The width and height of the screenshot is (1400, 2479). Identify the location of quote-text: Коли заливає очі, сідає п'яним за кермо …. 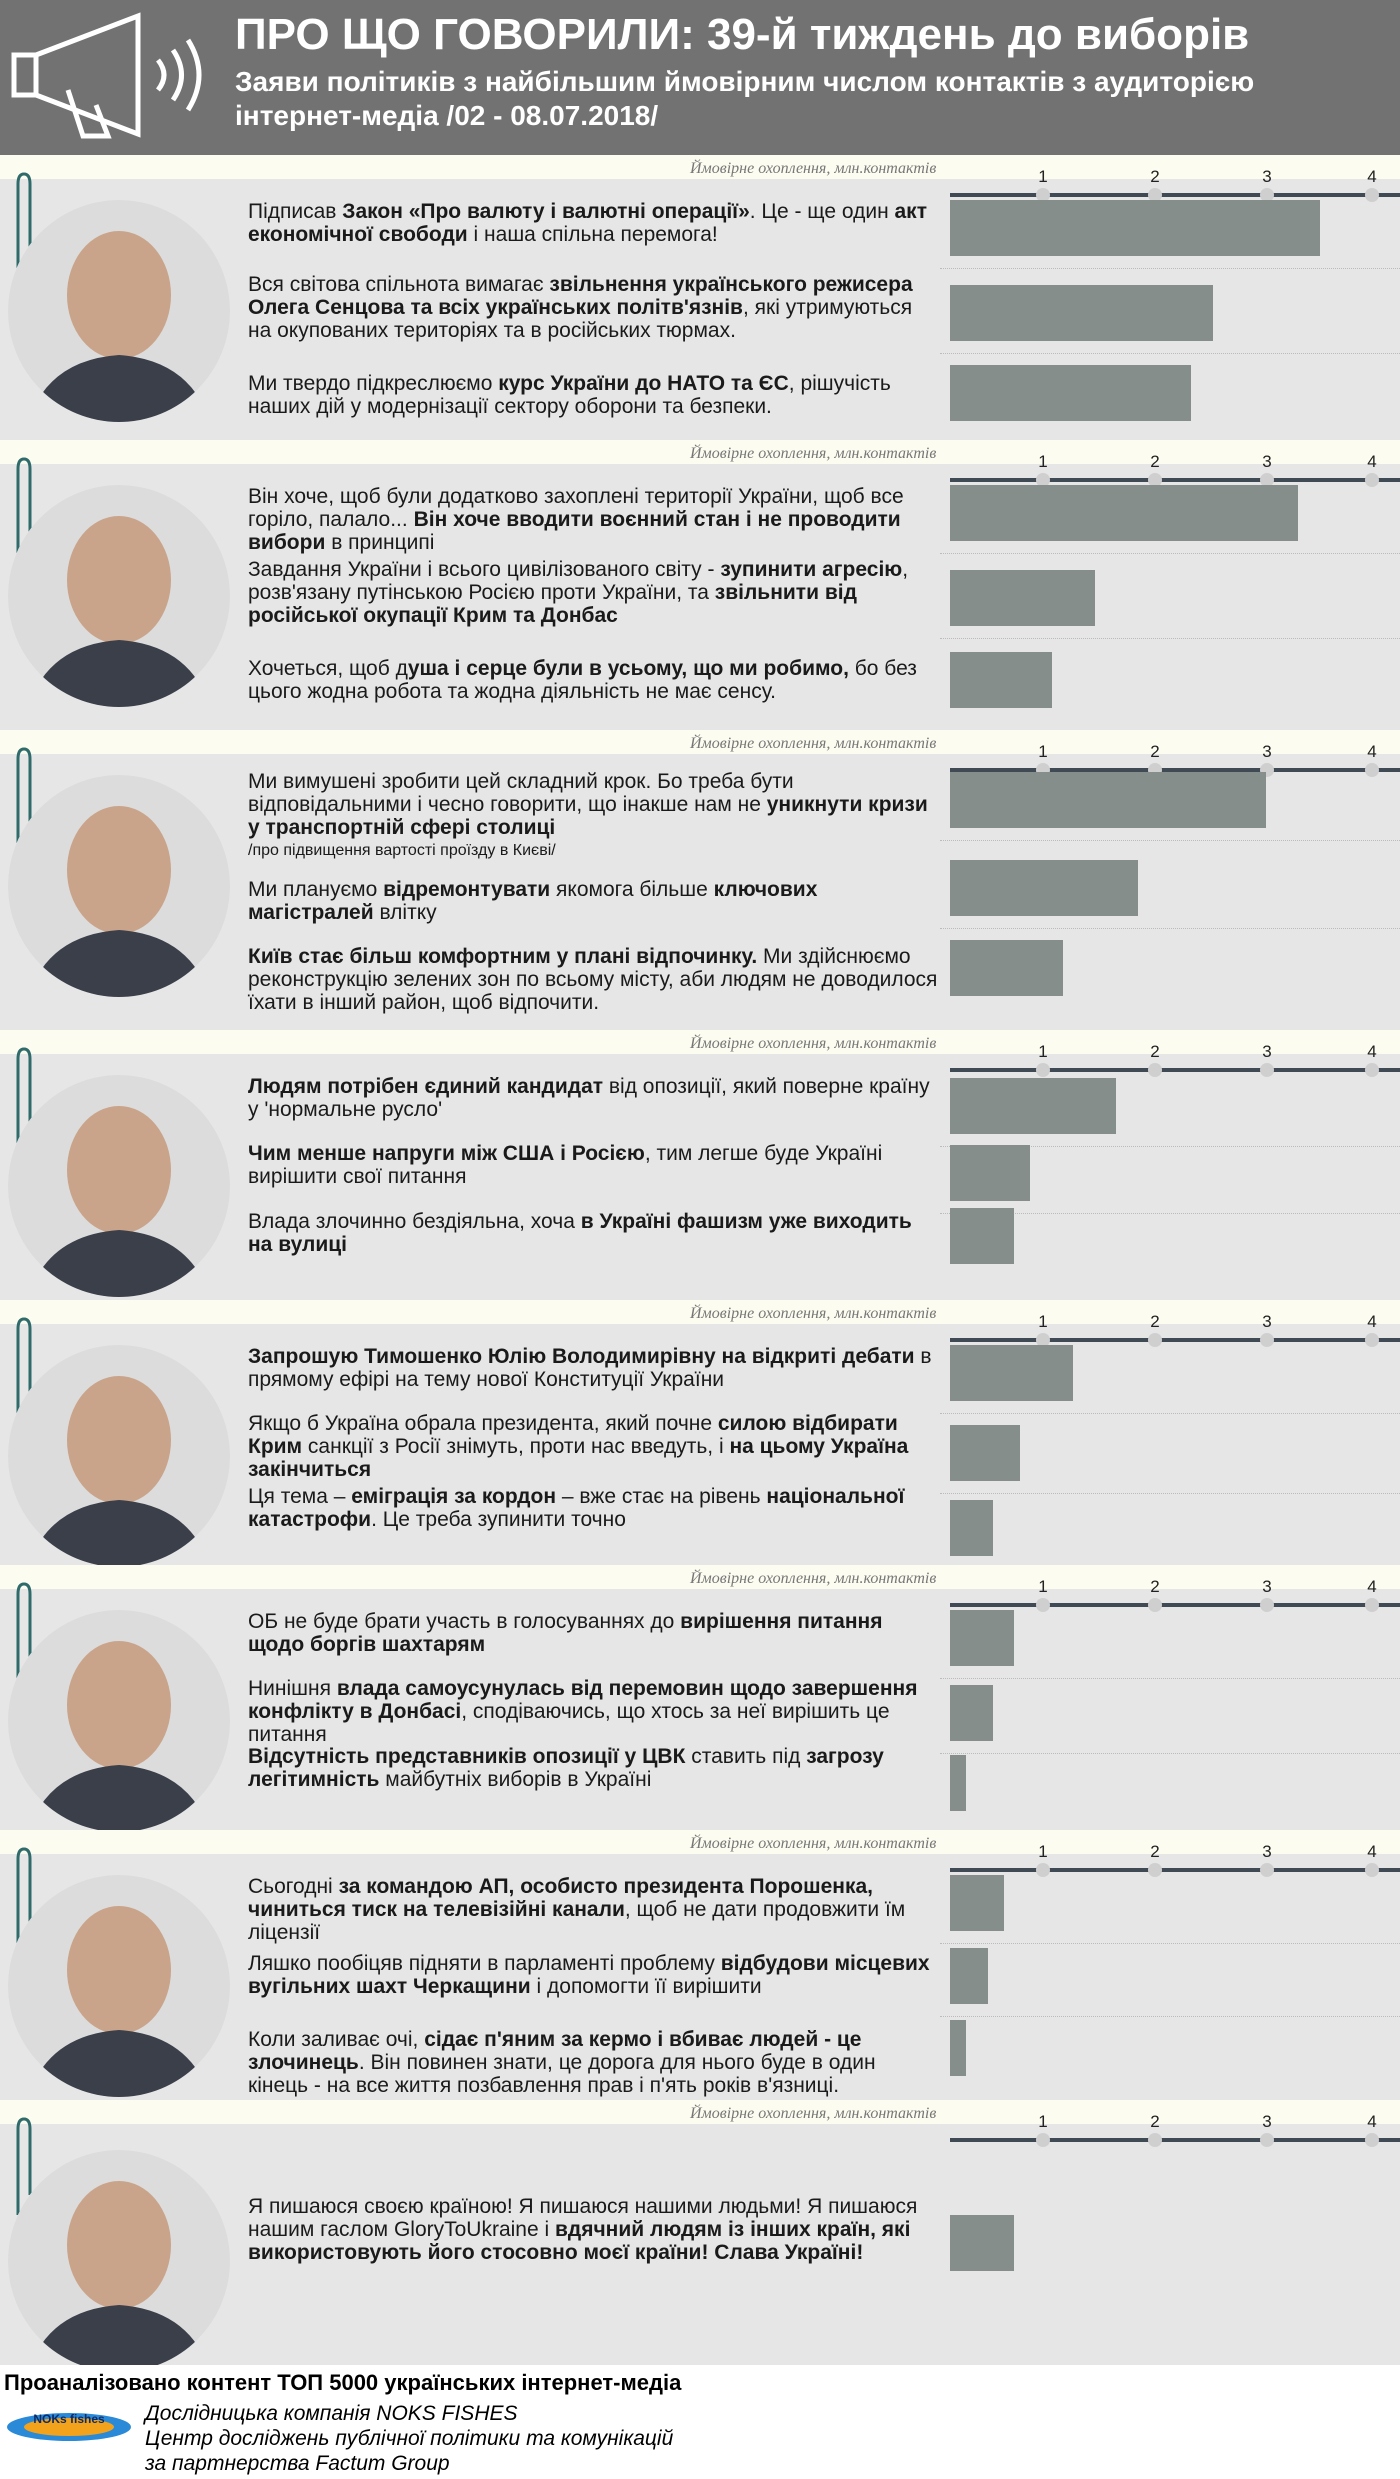
(562, 2062).